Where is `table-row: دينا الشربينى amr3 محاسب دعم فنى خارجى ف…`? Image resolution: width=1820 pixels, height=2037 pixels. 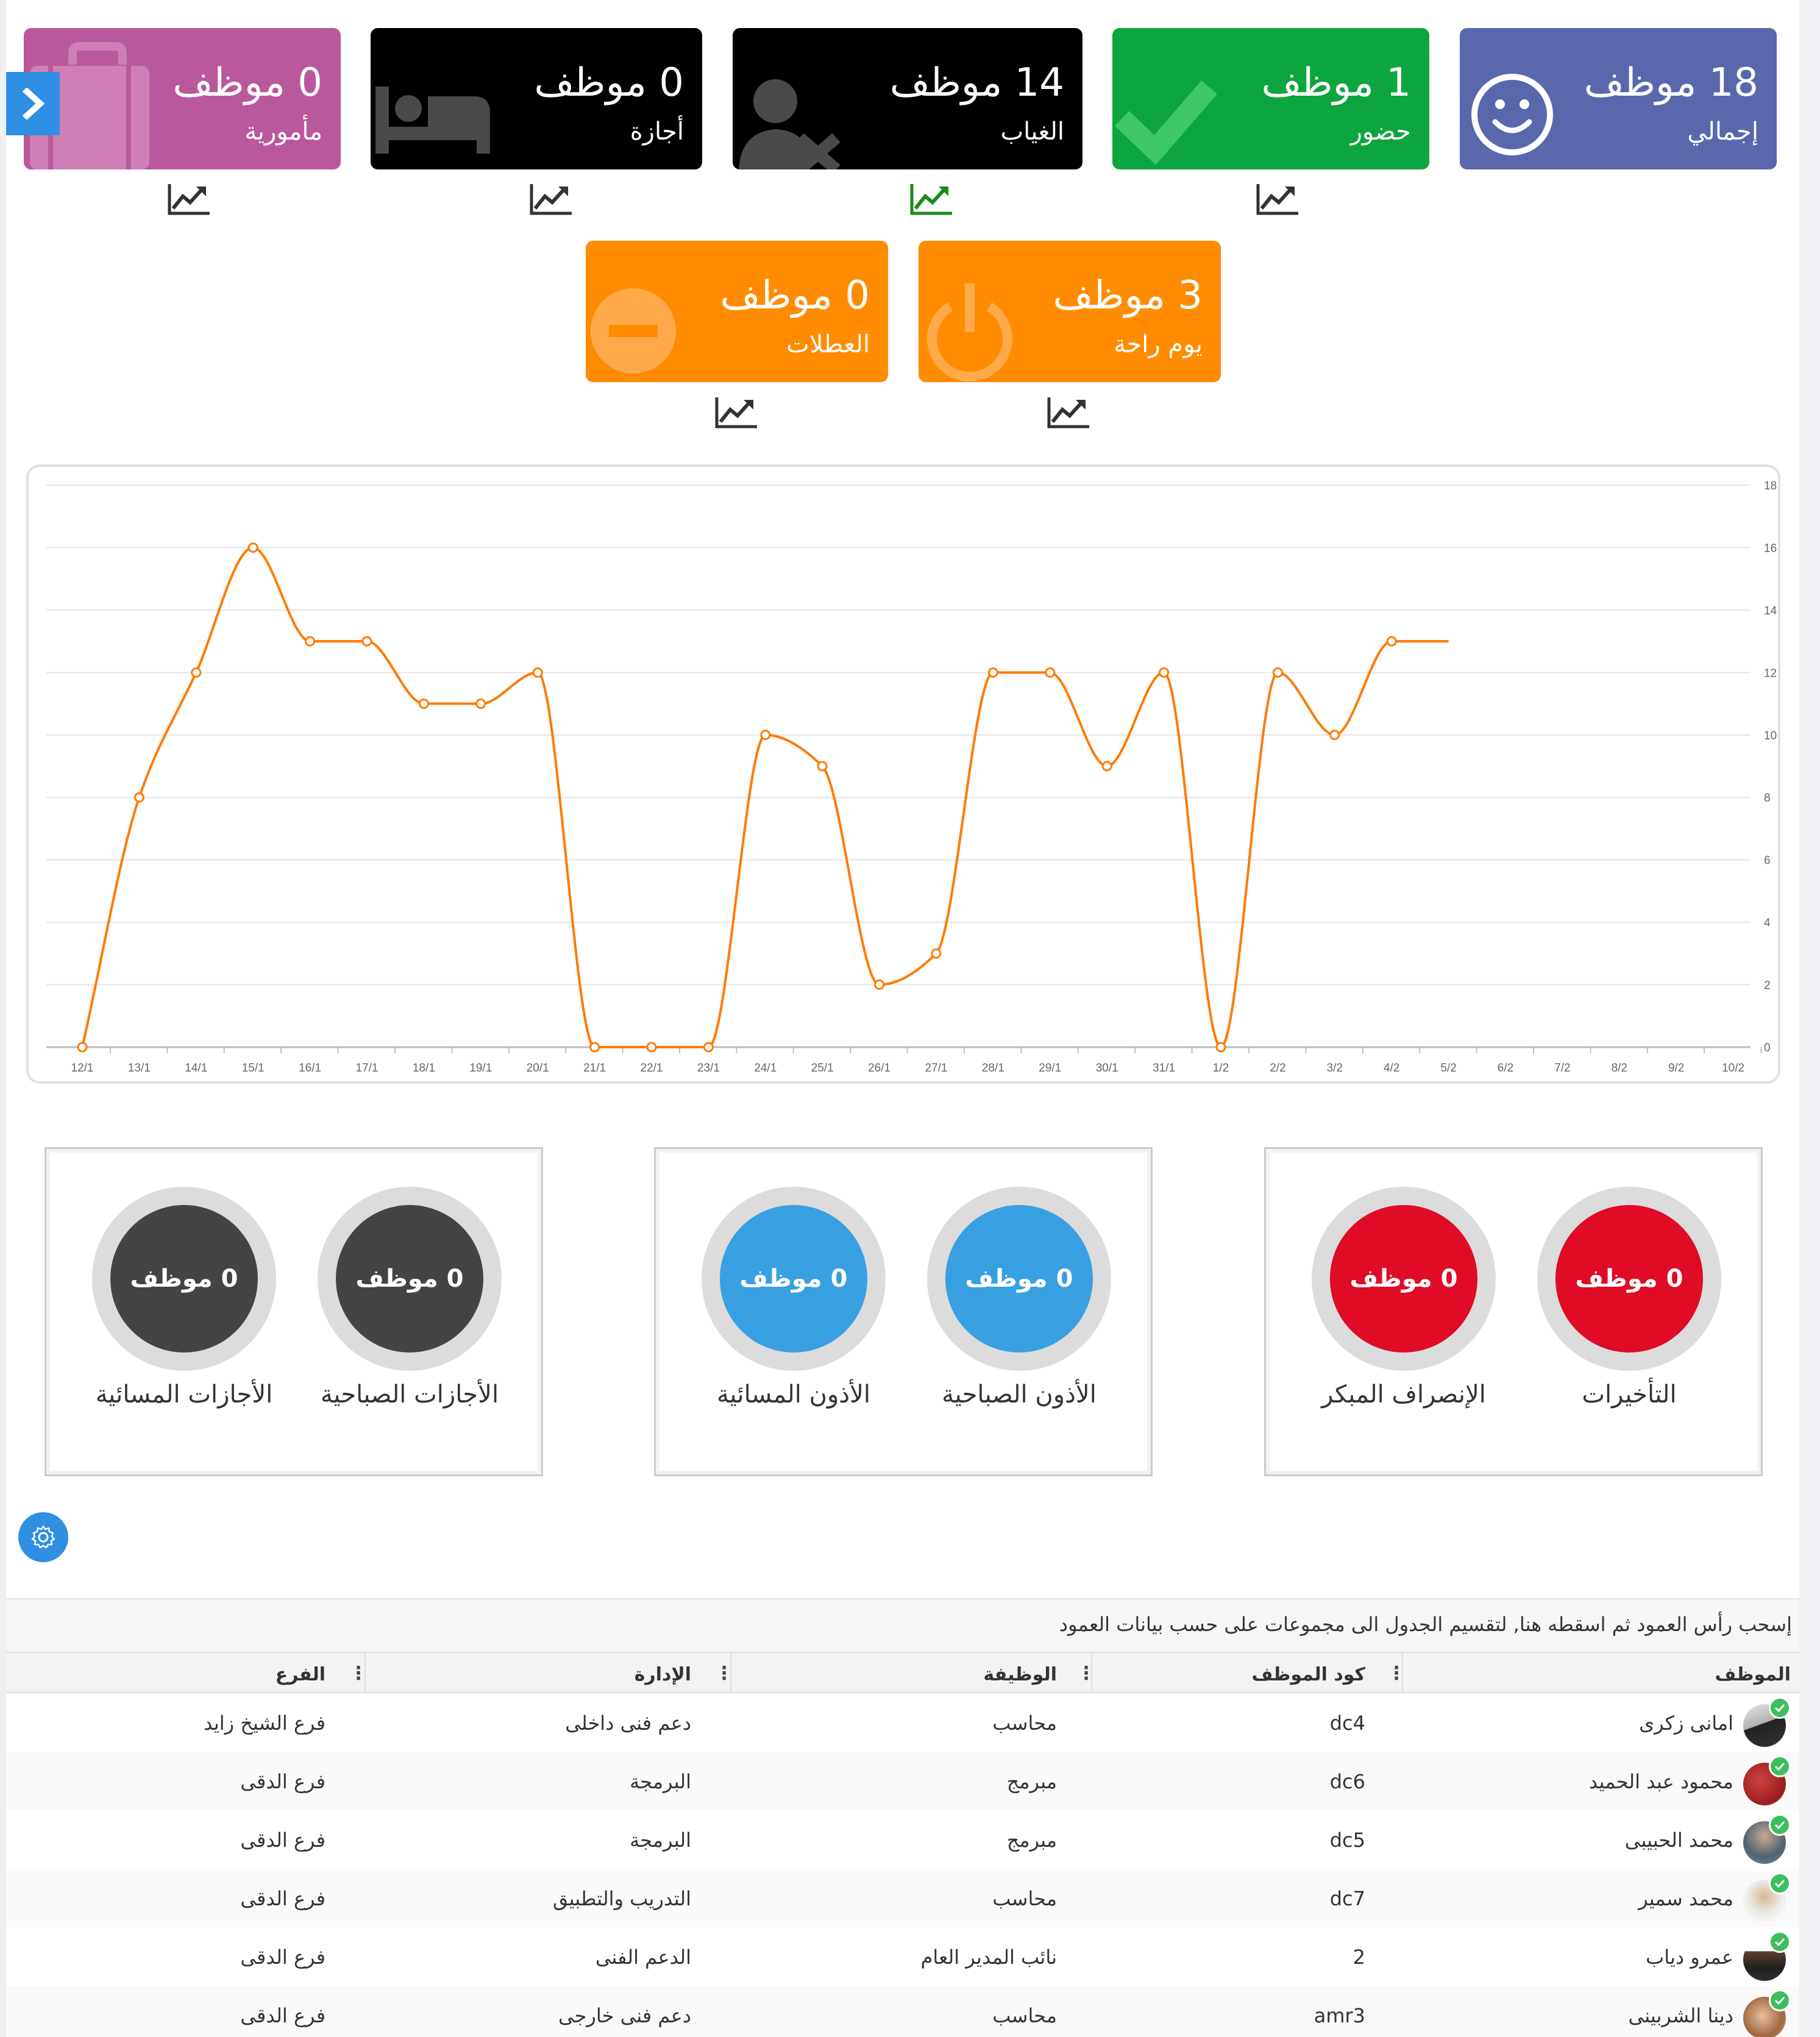
table-row: دينا الشربينى amr3 محاسب دعم فنى خارجى ف… is located at coordinates (902, 2012).